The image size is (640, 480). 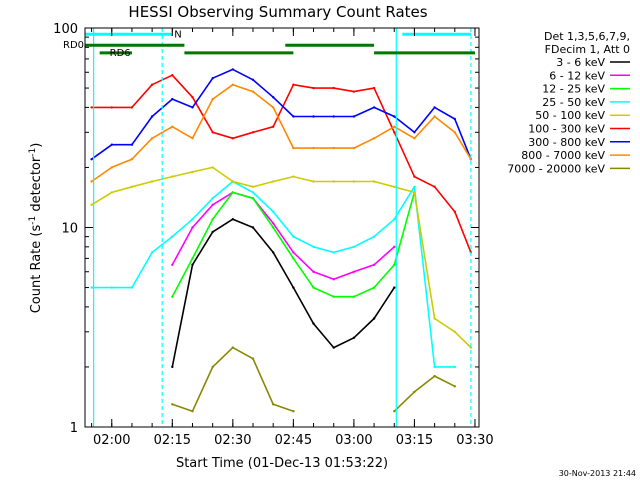 What do you see at coordinates (177, 34) in the screenshot?
I see `flag-label: N` at bounding box center [177, 34].